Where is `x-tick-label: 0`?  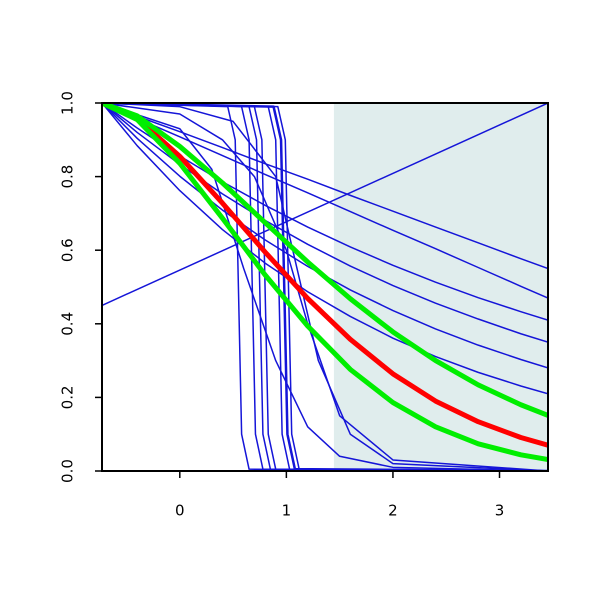 x-tick-label: 0 is located at coordinates (180, 511).